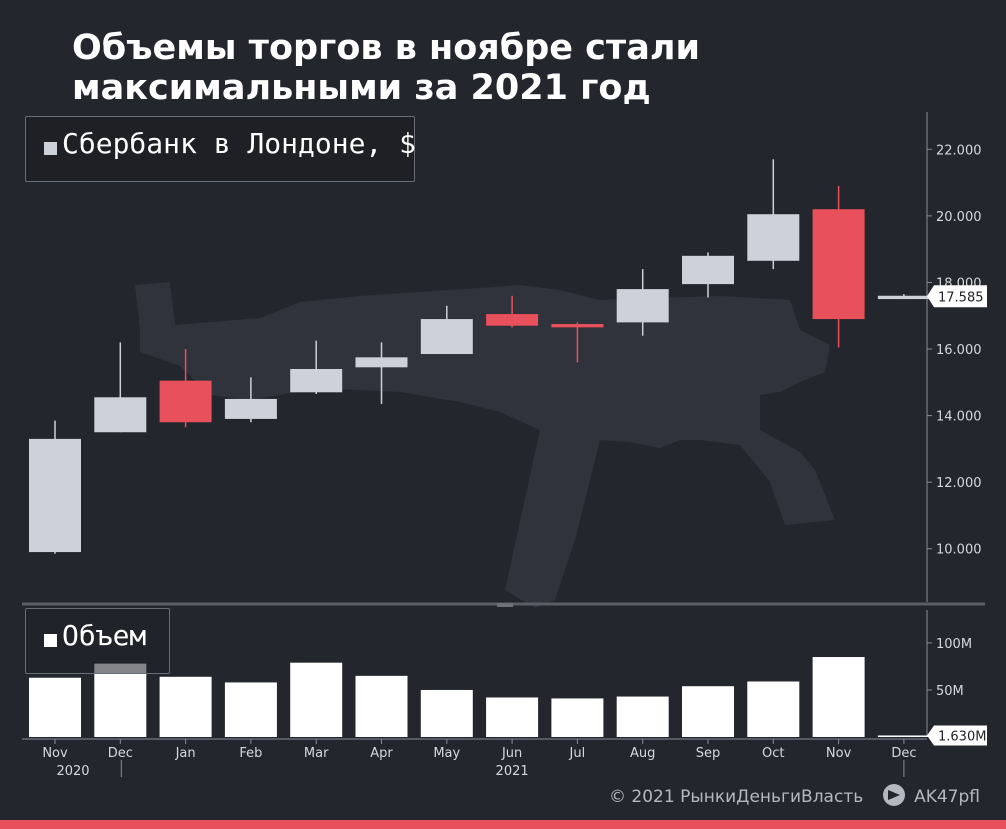  Describe the element at coordinates (736, 797) in the screenshot. I see `copyright-text: © 2021 РынкиДеньгиВласть` at that location.